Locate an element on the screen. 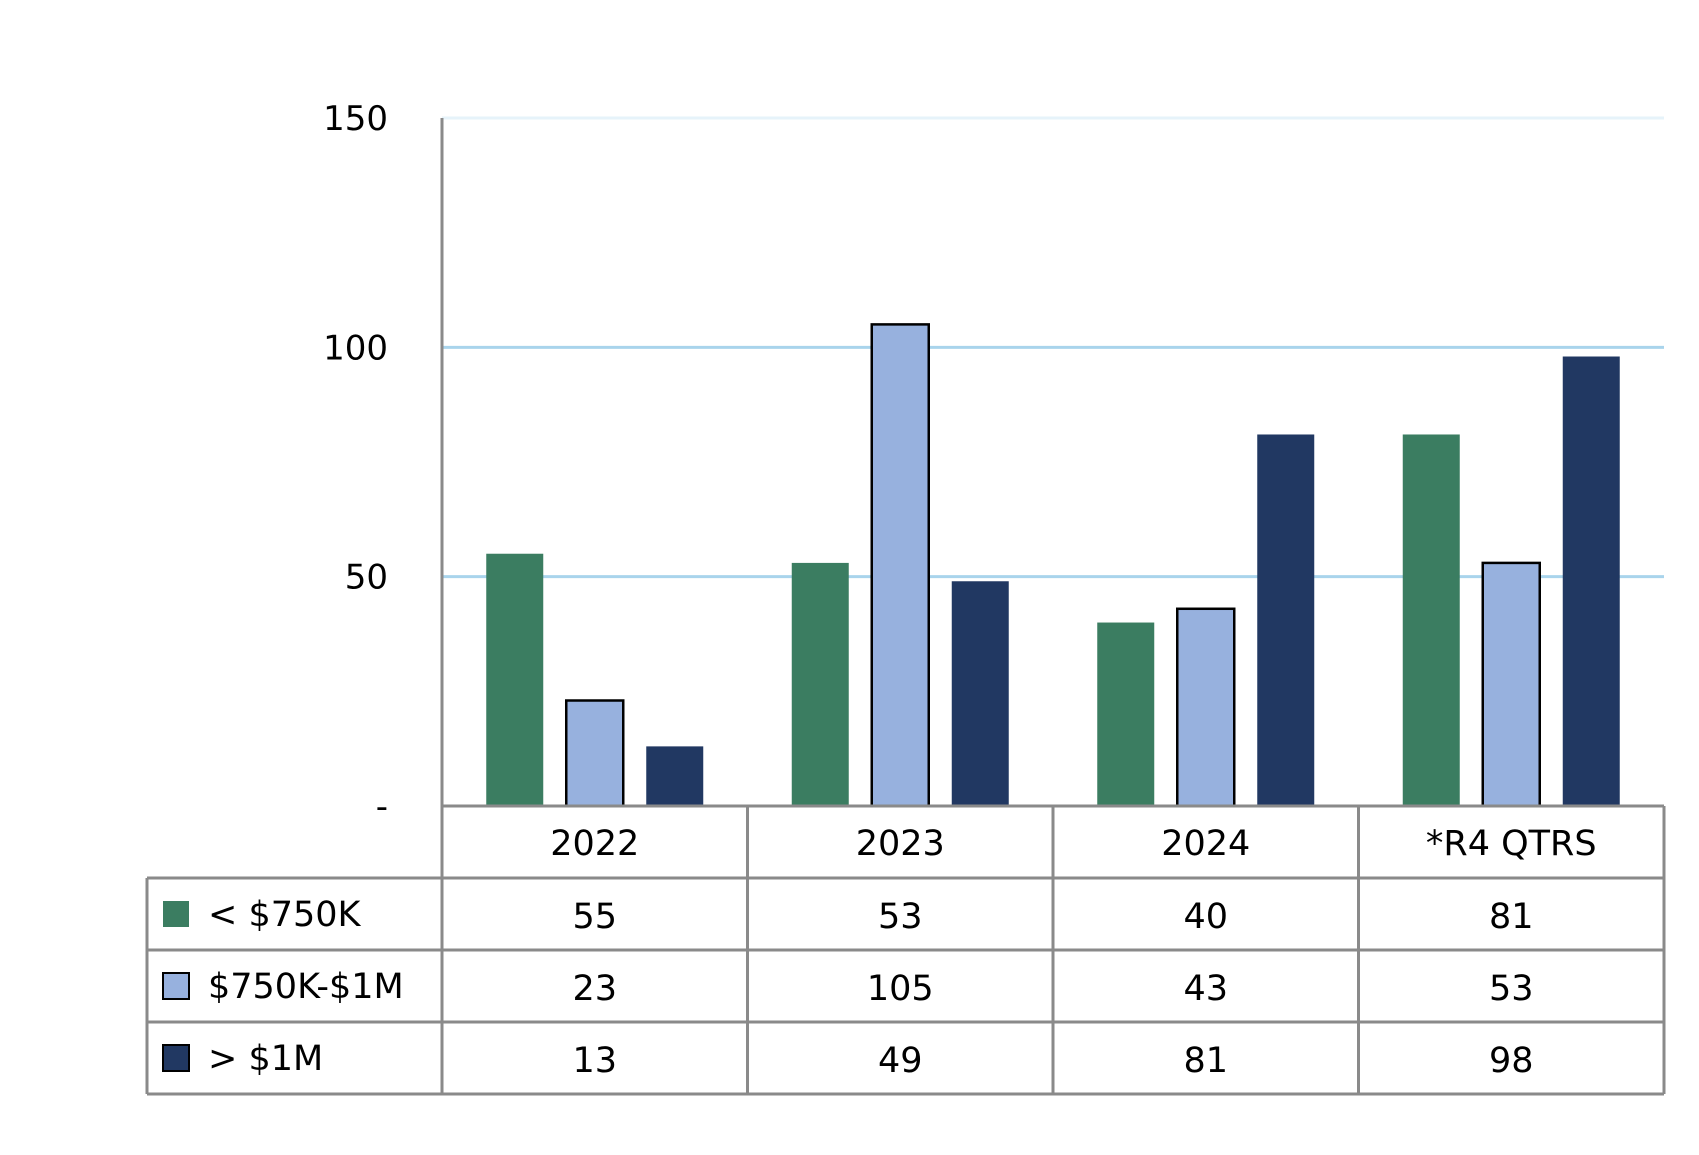  data-label: 98 is located at coordinates (1511, 1061).